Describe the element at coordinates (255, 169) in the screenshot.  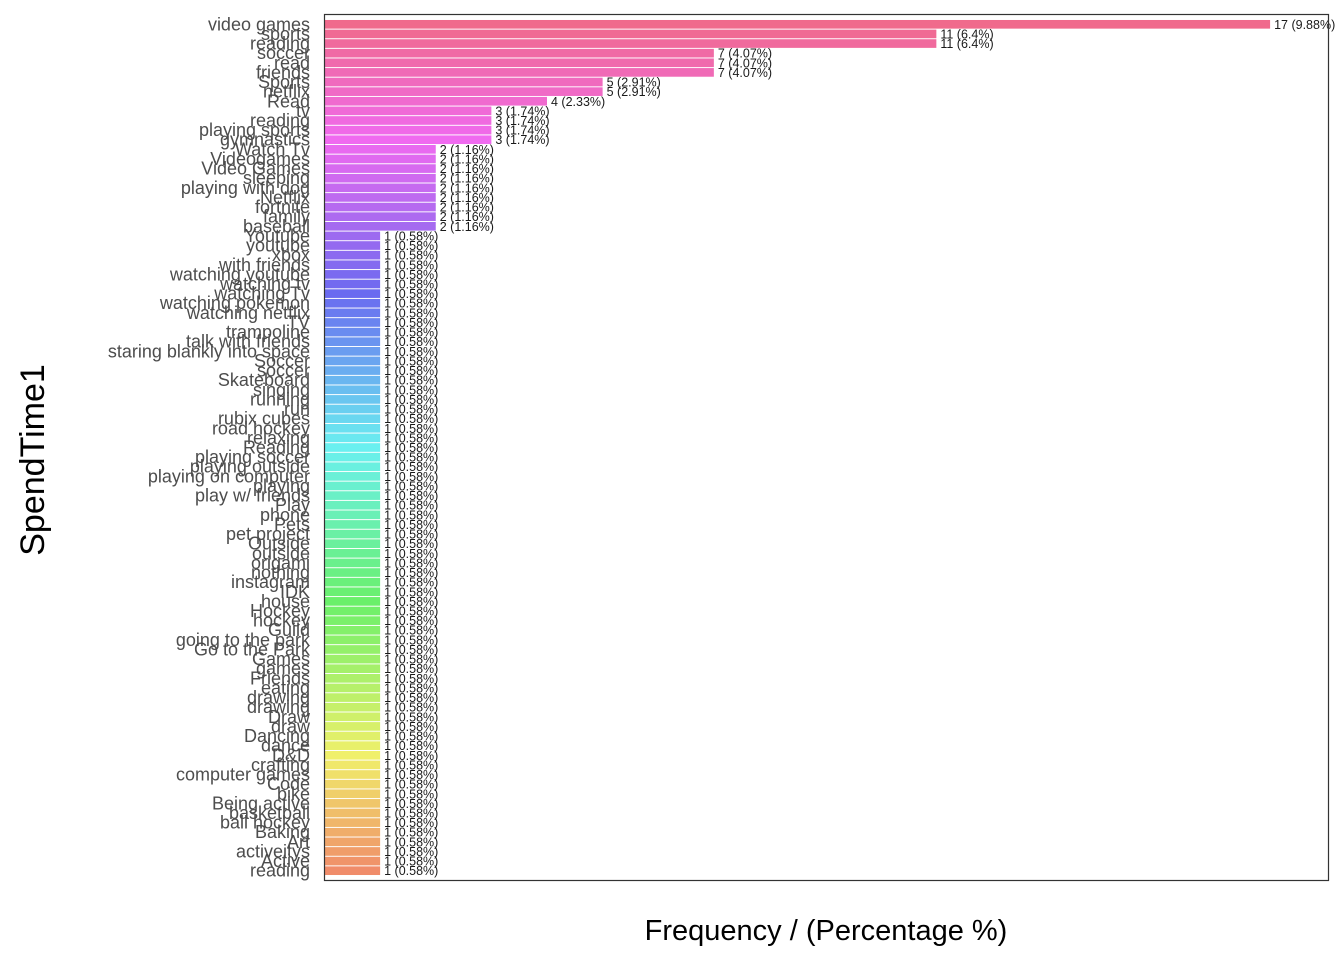
I see `category-label-15: Video Games` at that location.